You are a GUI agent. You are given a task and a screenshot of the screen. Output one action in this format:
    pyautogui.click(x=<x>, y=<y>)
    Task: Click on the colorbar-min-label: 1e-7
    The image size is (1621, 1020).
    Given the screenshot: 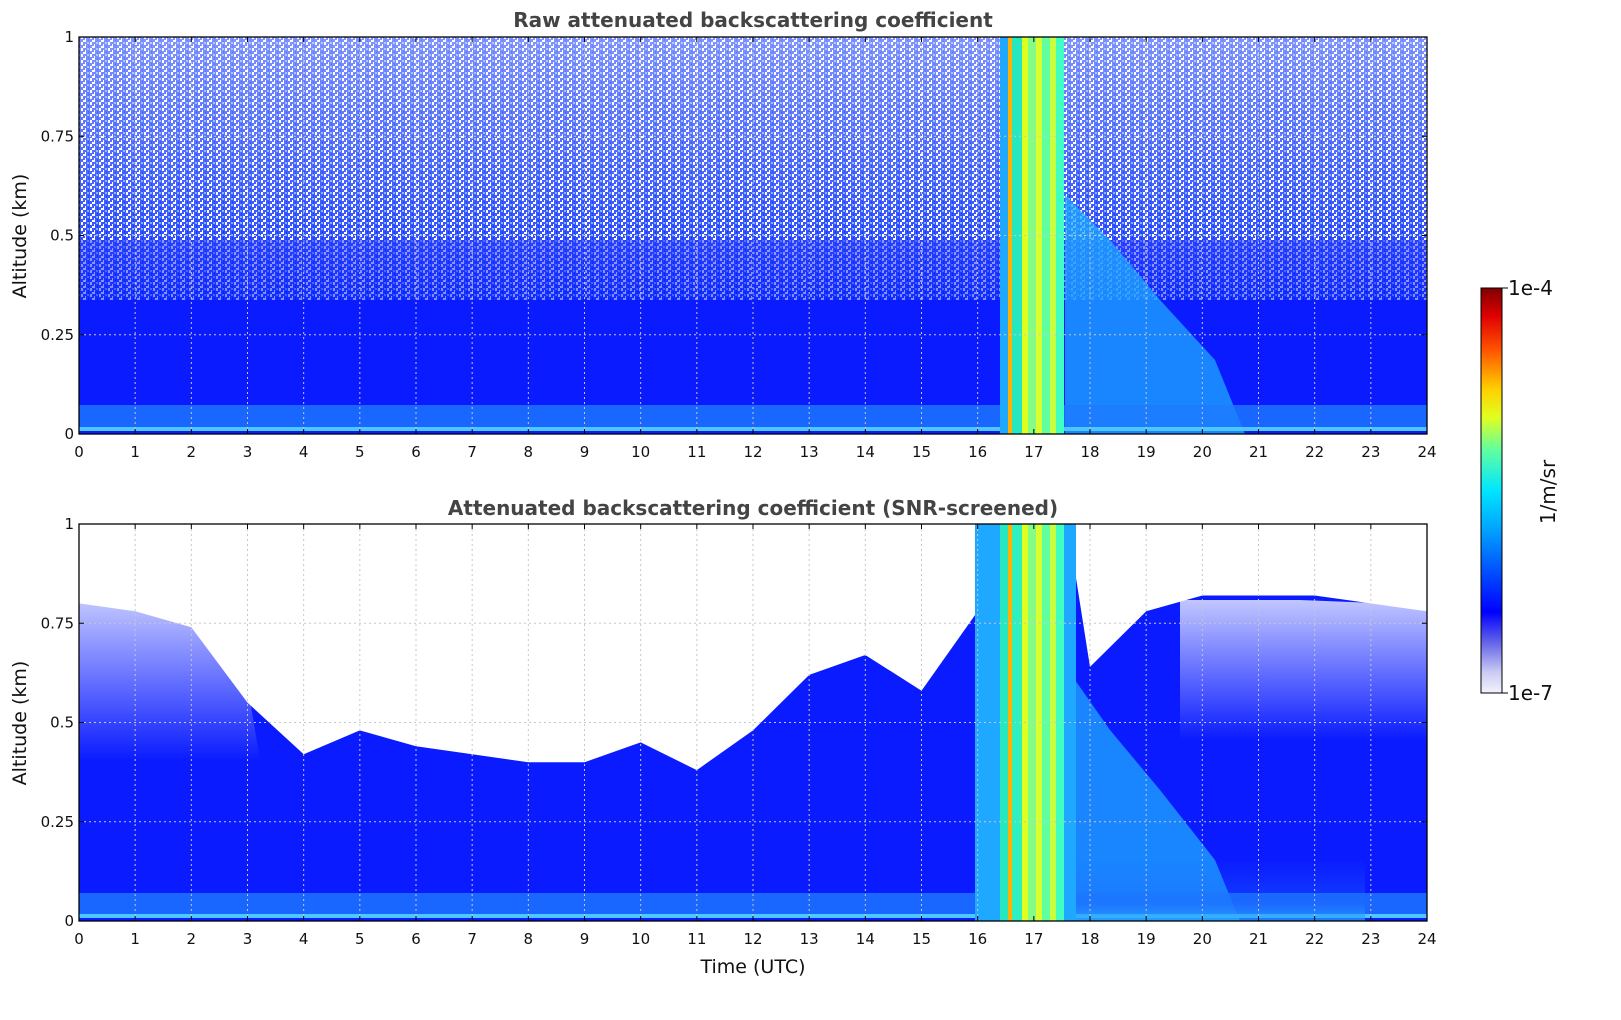 What is the action you would take?
    pyautogui.click(x=1530, y=693)
    